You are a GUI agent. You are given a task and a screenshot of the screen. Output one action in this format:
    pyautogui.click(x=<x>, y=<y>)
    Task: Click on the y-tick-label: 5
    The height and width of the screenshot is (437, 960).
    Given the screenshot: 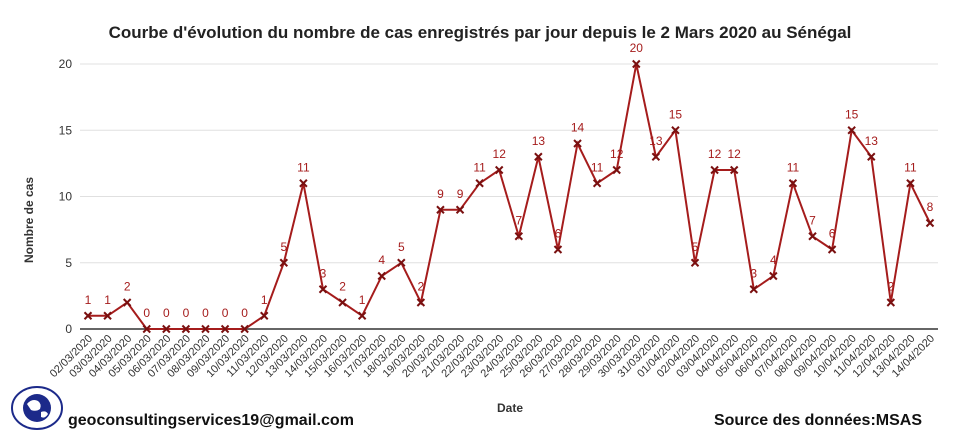 What is the action you would take?
    pyautogui.click(x=68, y=263)
    